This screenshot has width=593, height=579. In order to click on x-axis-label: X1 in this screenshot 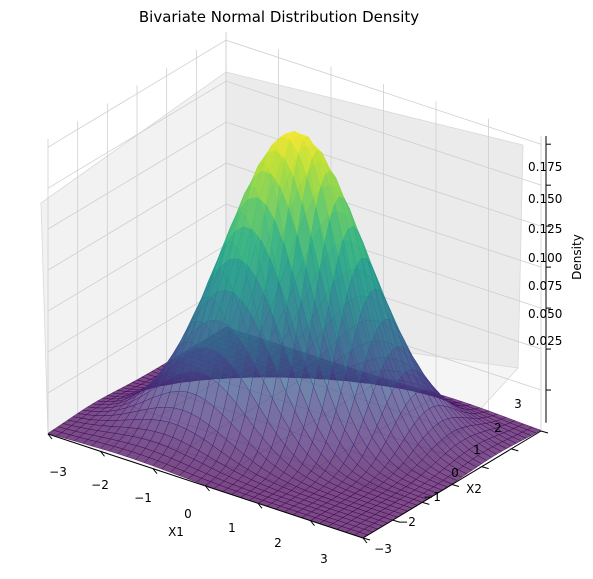, I will do `click(176, 532)`.